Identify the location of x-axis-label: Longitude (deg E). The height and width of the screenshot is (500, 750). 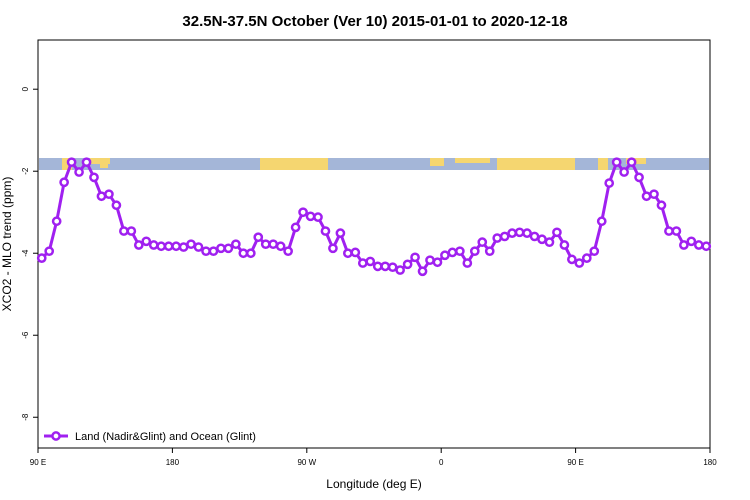
(373, 484).